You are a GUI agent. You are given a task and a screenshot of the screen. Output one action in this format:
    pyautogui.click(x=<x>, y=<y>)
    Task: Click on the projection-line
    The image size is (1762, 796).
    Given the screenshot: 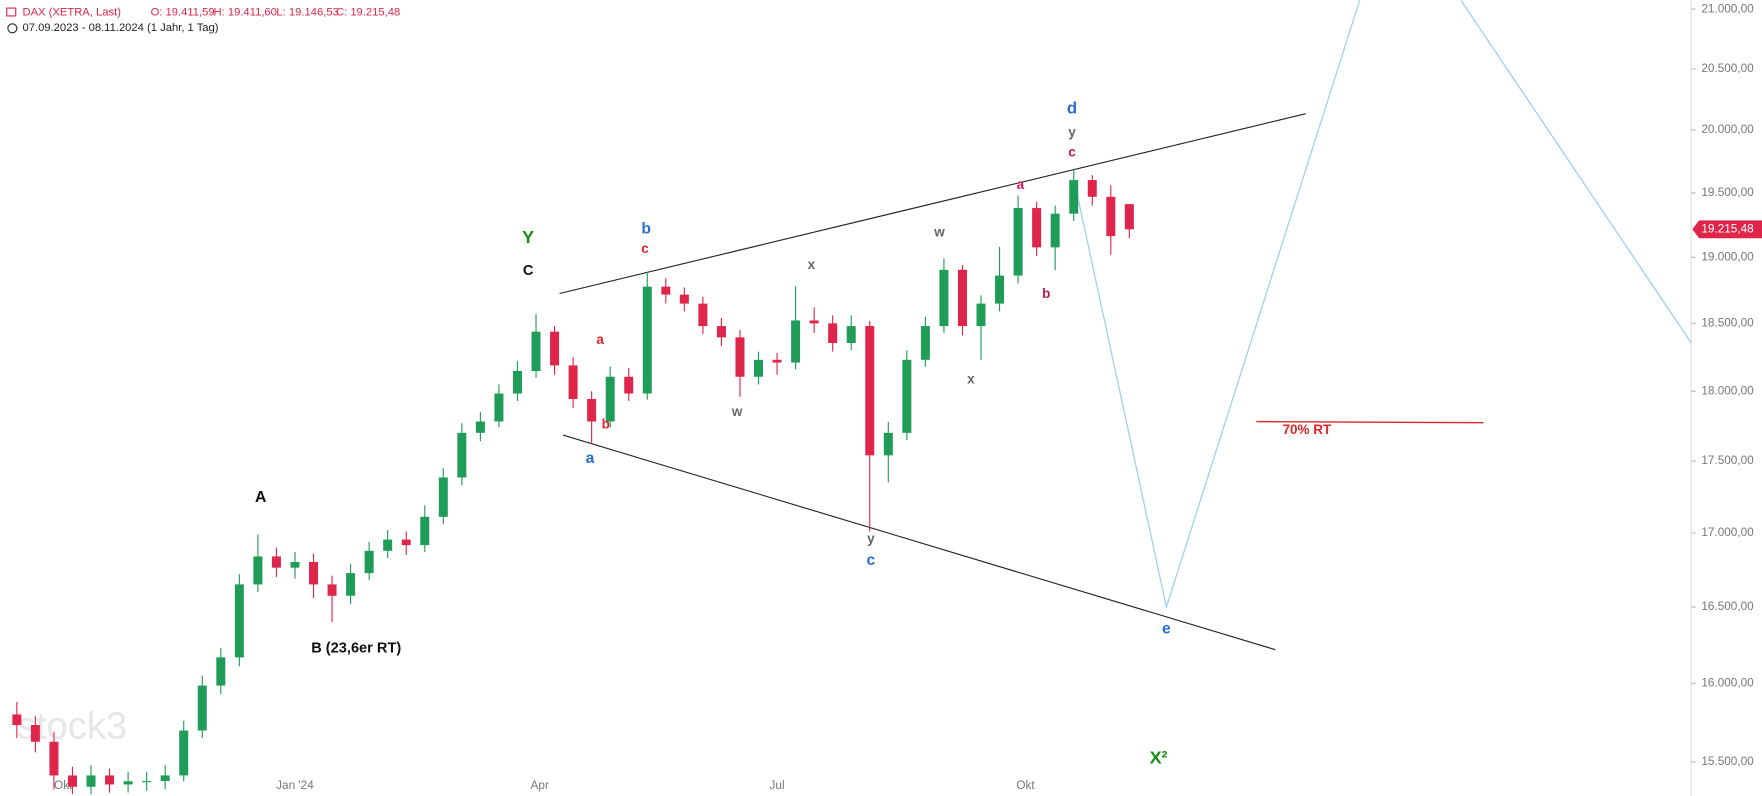 What is the action you would take?
    pyautogui.click(x=1218, y=305)
    